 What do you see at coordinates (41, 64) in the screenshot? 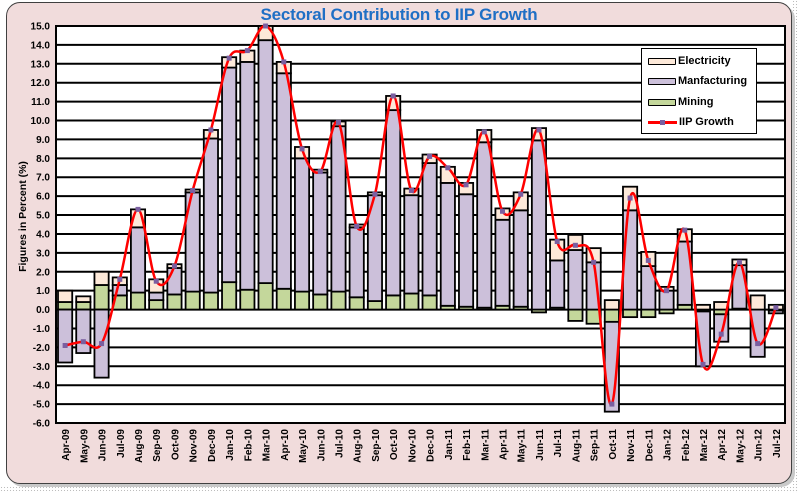
I see `y-tick-label: 13.0` at bounding box center [41, 64].